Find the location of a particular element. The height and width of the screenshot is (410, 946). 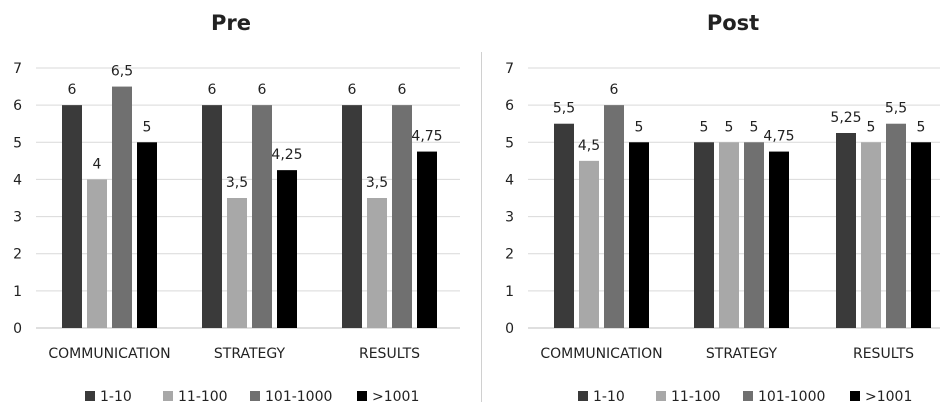

data-label: 5,25 is located at coordinates (845, 118).